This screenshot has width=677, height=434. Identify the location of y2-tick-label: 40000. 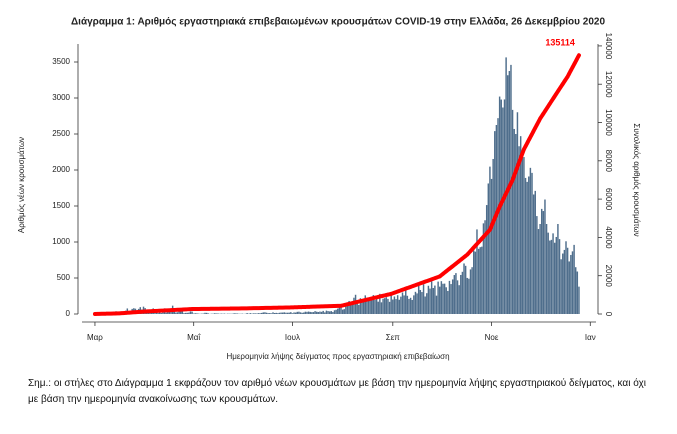
(608, 237).